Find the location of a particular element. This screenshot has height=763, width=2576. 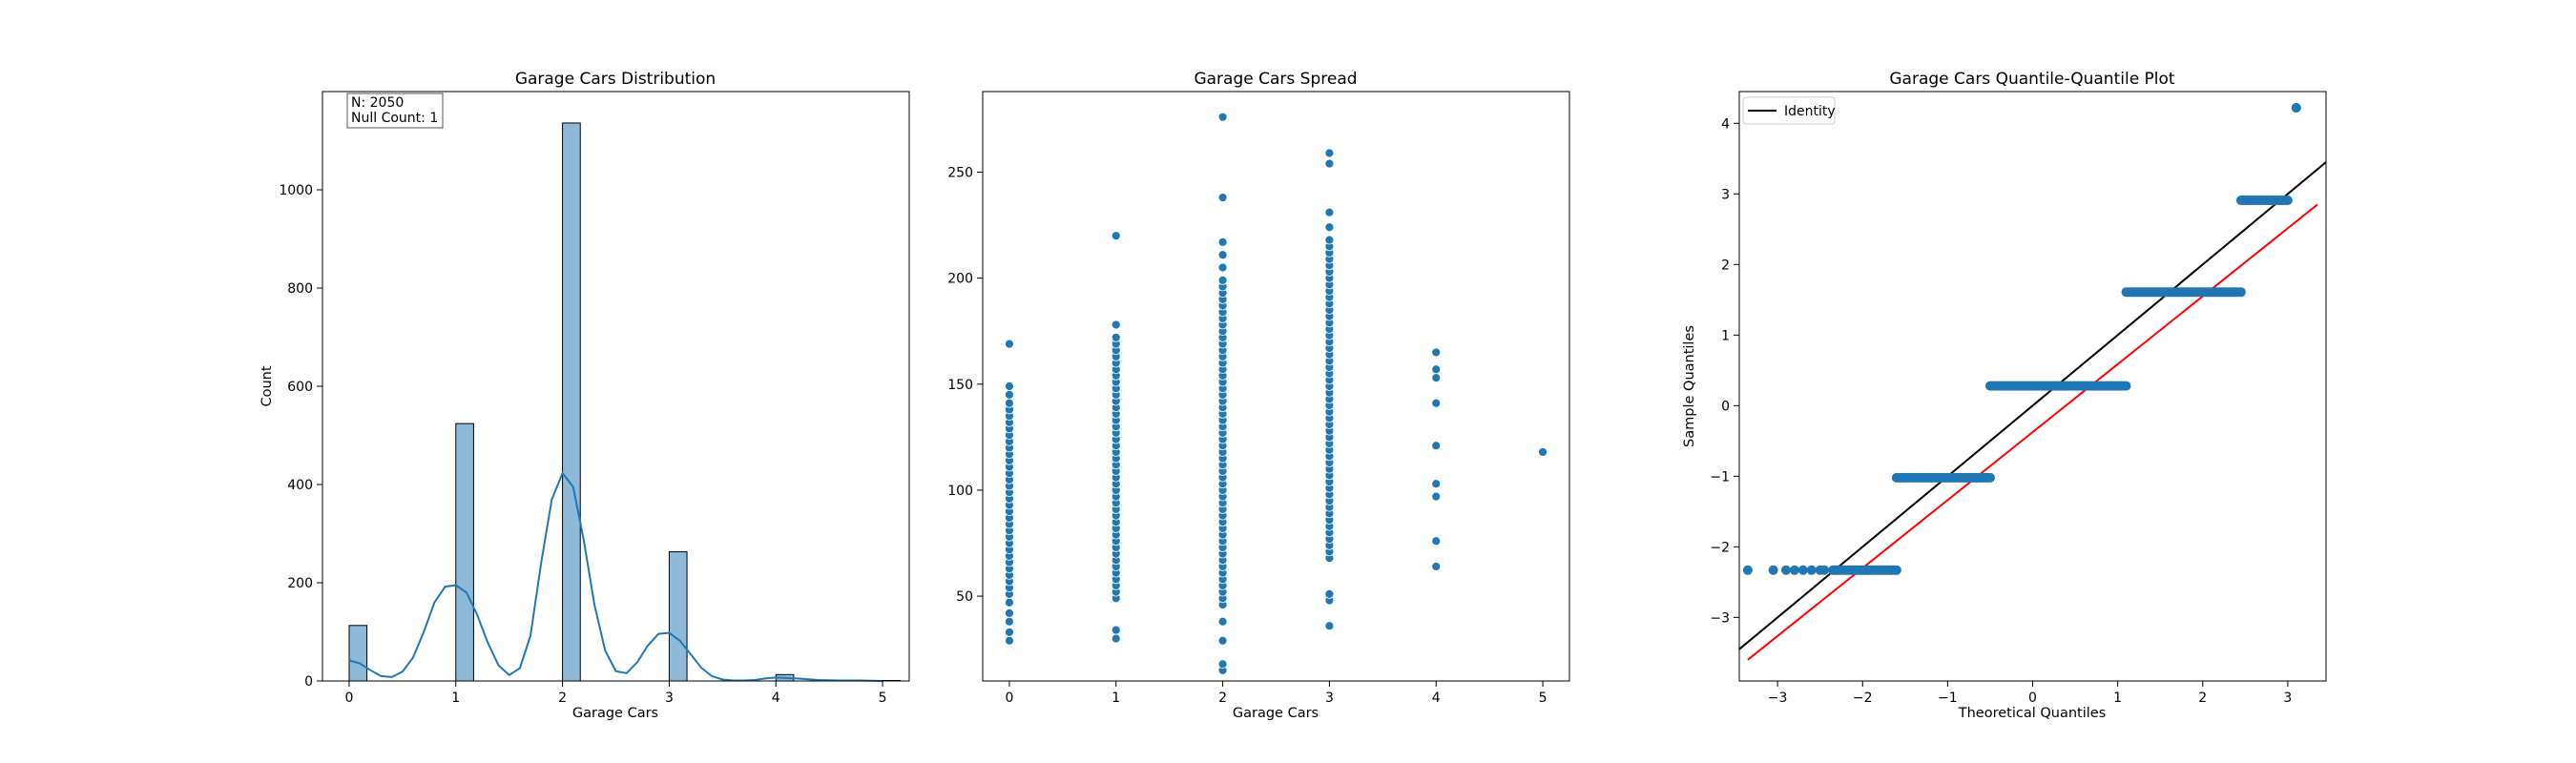

histogram-x-tick-label: 2 is located at coordinates (562, 698).